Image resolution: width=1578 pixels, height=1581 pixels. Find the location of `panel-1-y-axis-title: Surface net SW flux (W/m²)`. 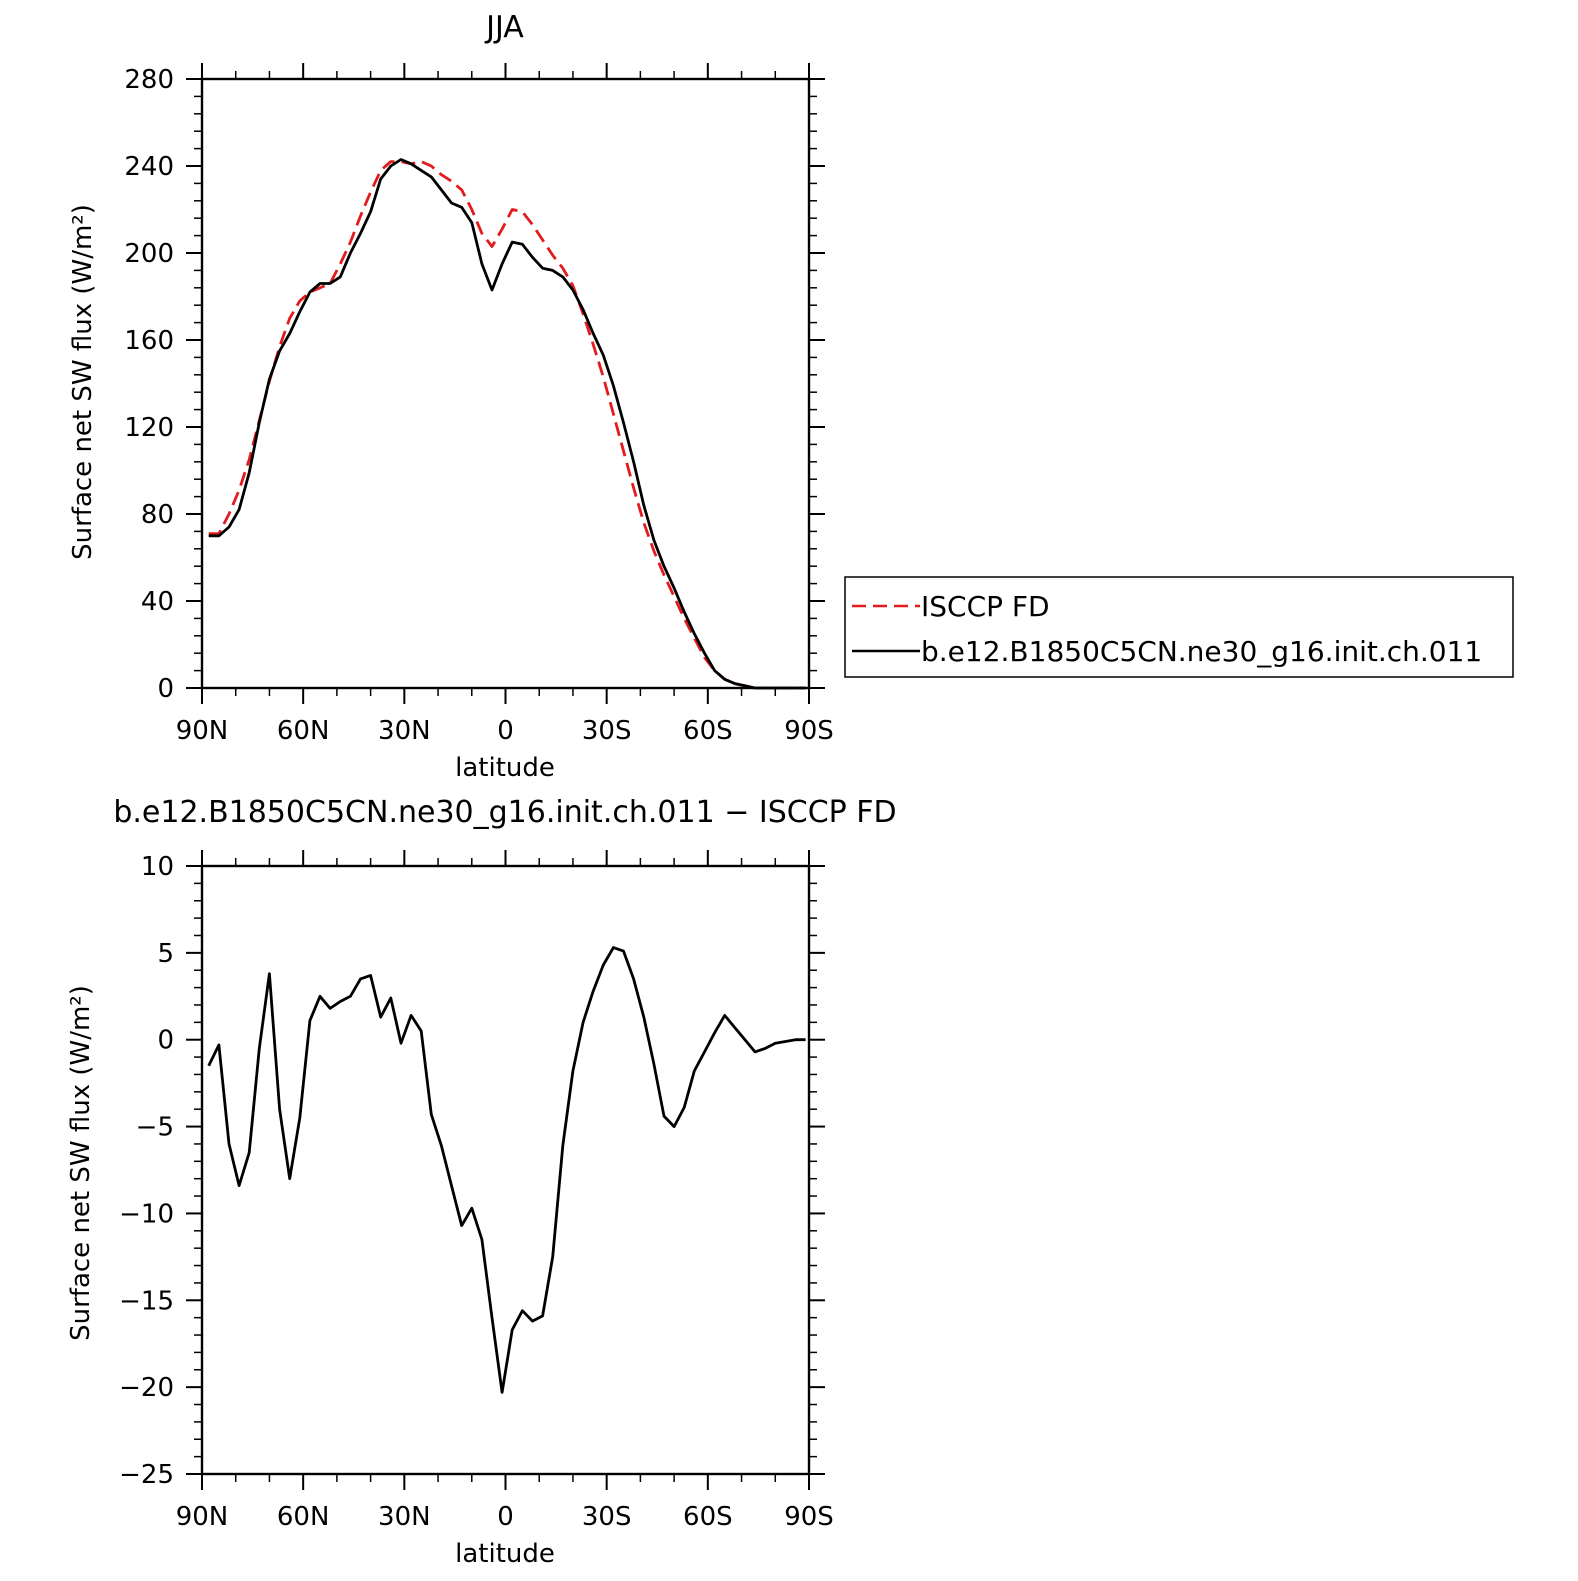

panel-1-y-axis-title: Surface net SW flux (W/m²) is located at coordinates (83, 382).